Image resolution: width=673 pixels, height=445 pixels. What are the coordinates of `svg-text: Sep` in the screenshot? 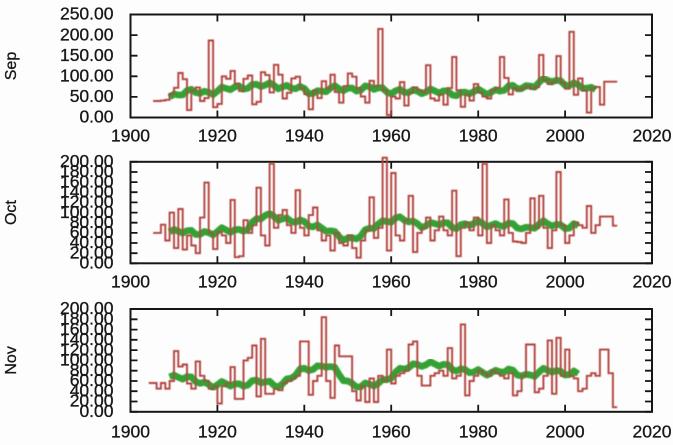 It's located at (11, 66).